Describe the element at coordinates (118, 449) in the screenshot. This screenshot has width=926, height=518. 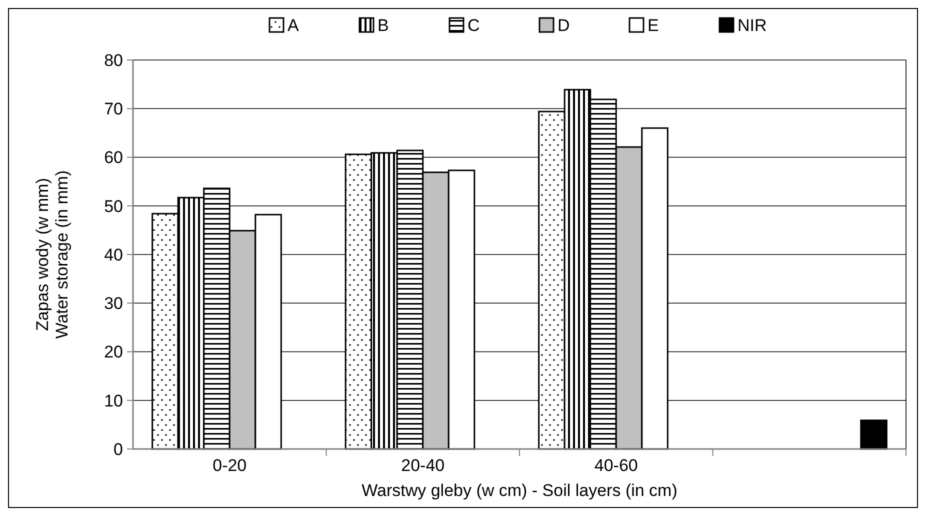
I see `y-tick-label: 0` at that location.